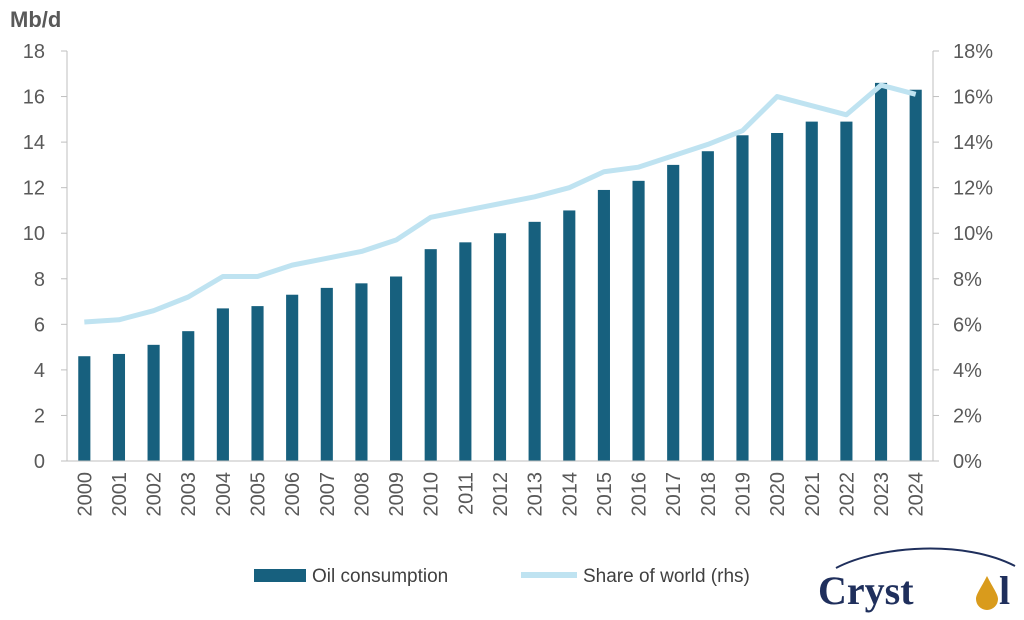  What do you see at coordinates (674, 494) in the screenshot?
I see `x-axis-tick-label: 2017` at bounding box center [674, 494].